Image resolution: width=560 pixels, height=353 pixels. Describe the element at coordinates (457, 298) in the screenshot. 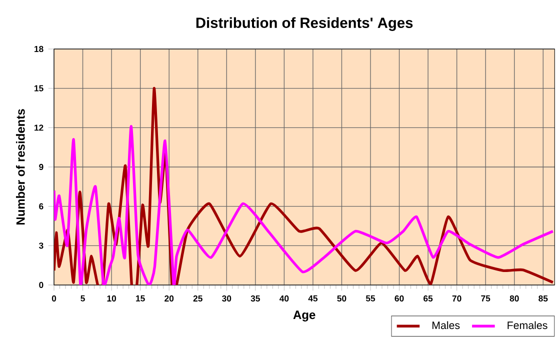

I see `x-tick-label: 70` at that location.